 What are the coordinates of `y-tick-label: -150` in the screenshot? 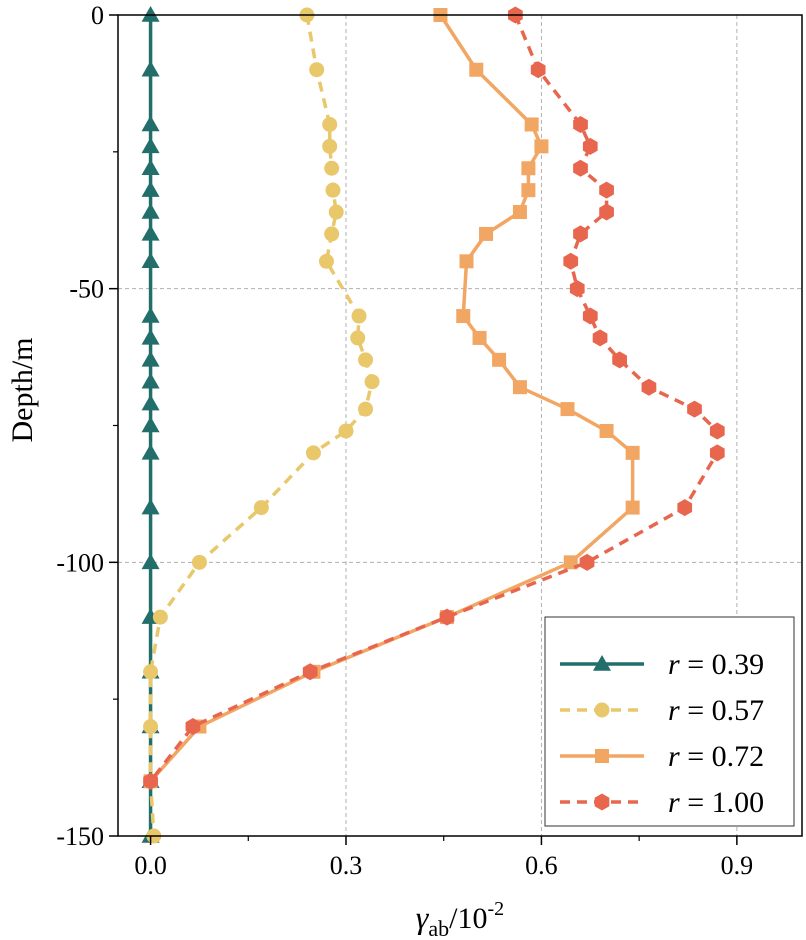 It's located at (80, 836).